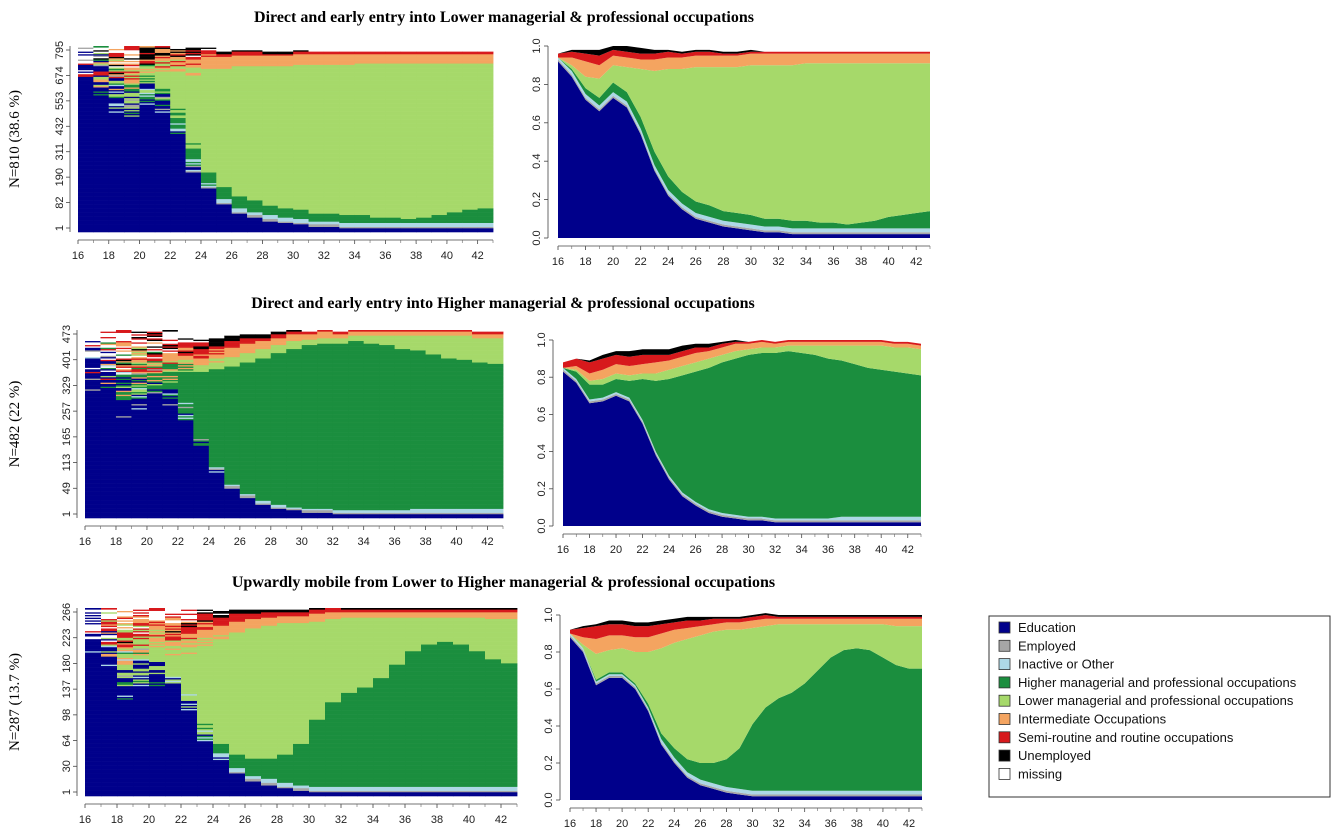 Image resolution: width=1343 pixels, height=836 pixels. Describe the element at coordinates (641, 262) in the screenshot. I see `x-tick-label: 22` at that location.